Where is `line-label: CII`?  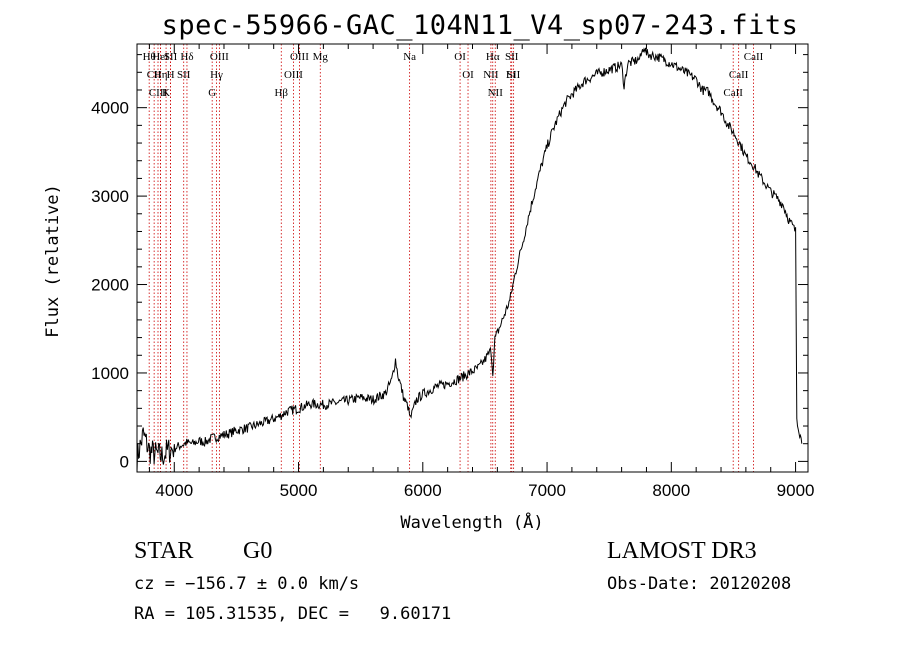
line-label: CII is located at coordinates (154, 75).